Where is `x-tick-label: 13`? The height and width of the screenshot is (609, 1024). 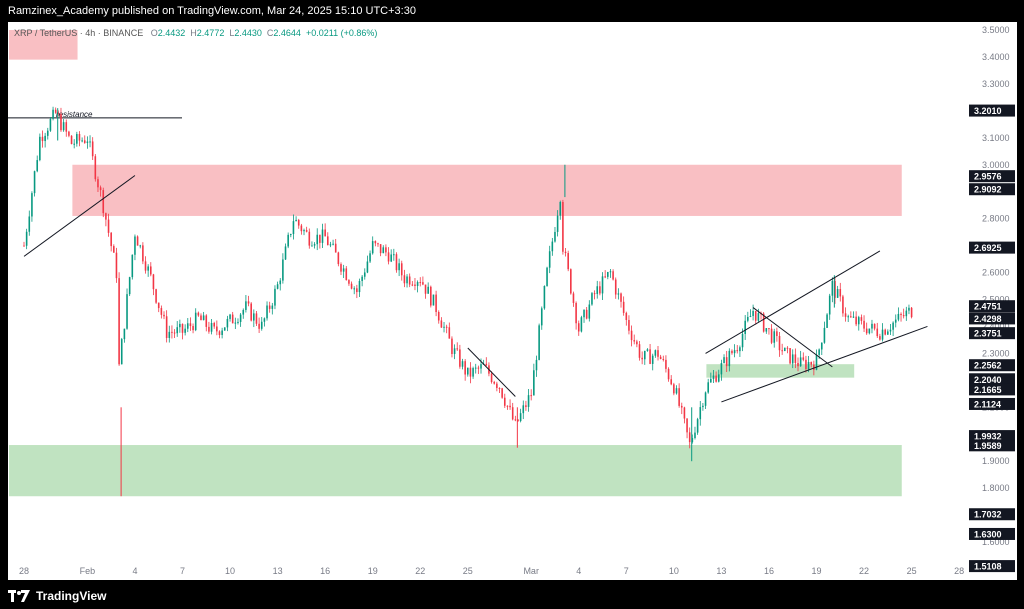 x-tick-label: 13 is located at coordinates (278, 571).